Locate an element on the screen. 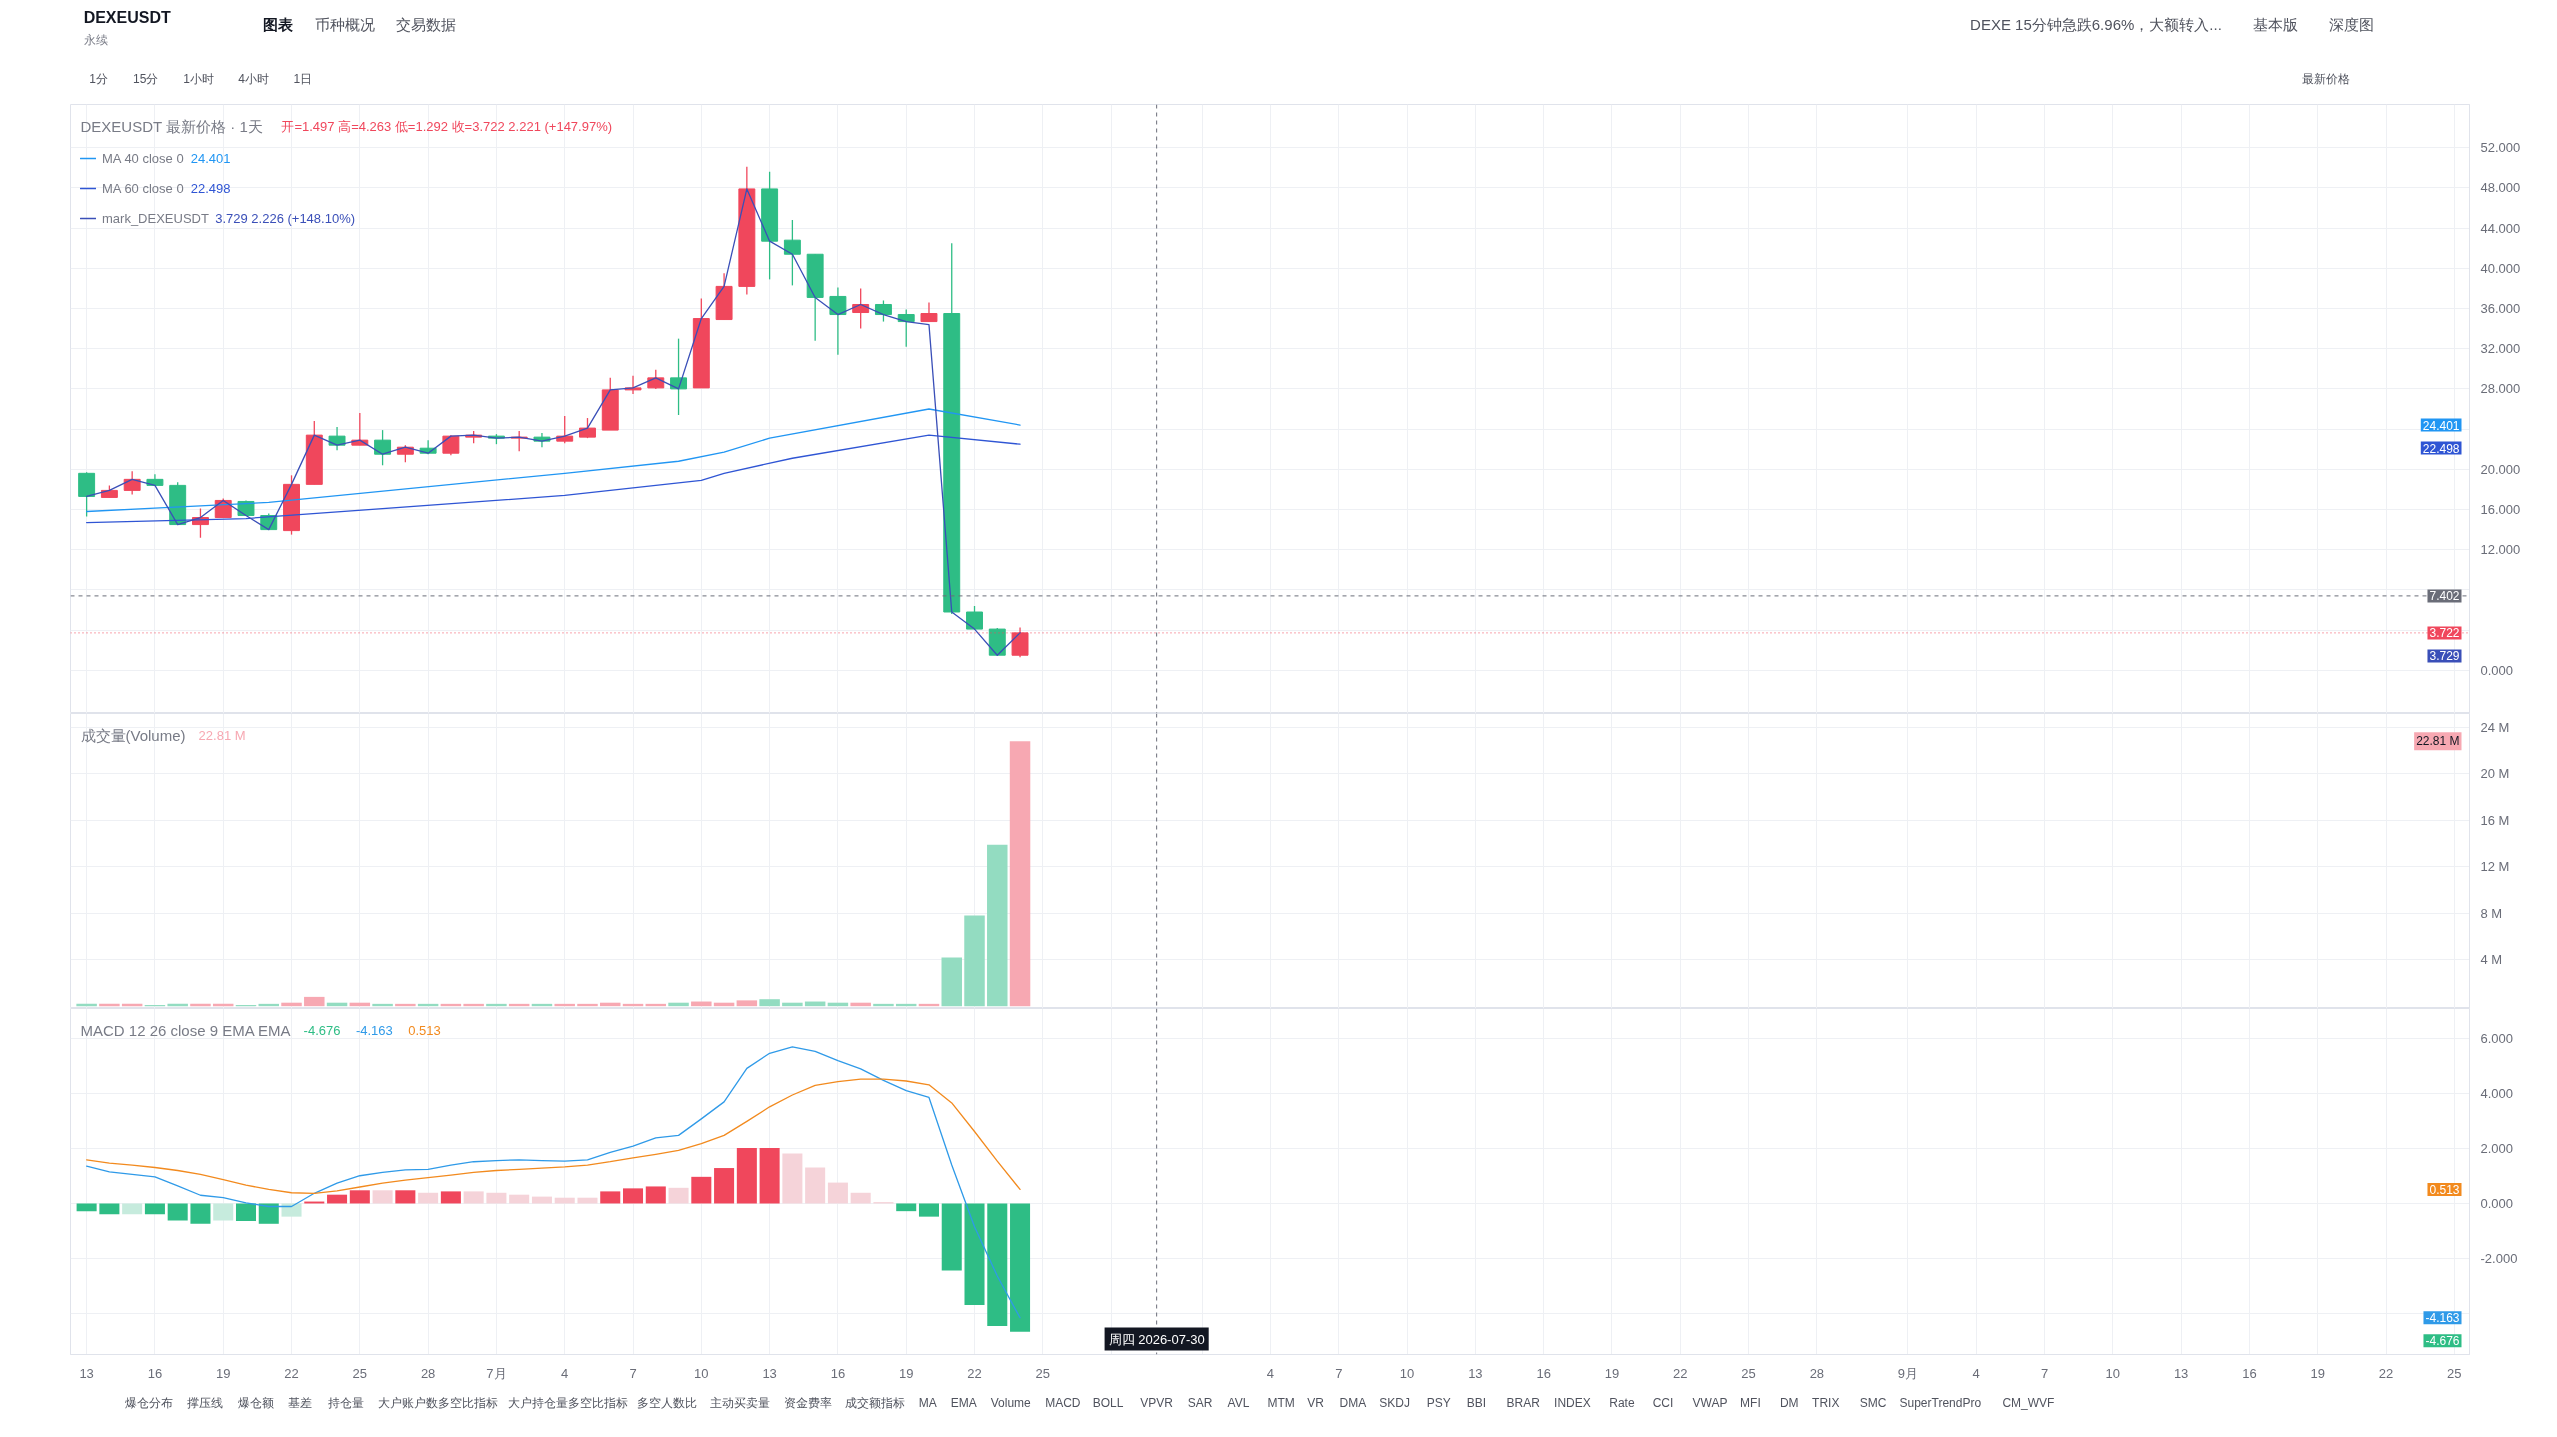 The width and height of the screenshot is (2557, 1437). text: MFI is located at coordinates (1750, 1402).